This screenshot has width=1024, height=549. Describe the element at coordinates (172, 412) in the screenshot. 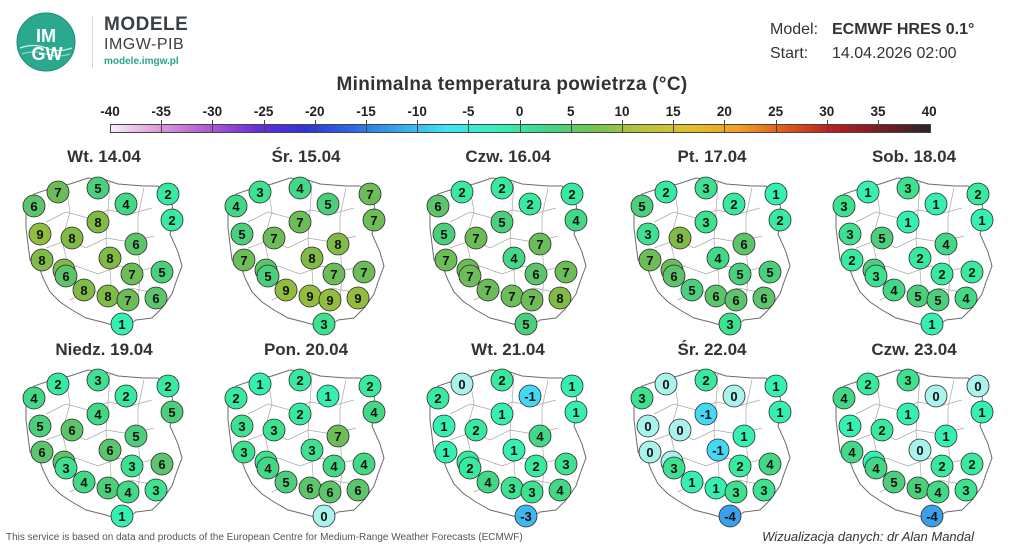

I see `city-marker-bialystok: 5` at that location.